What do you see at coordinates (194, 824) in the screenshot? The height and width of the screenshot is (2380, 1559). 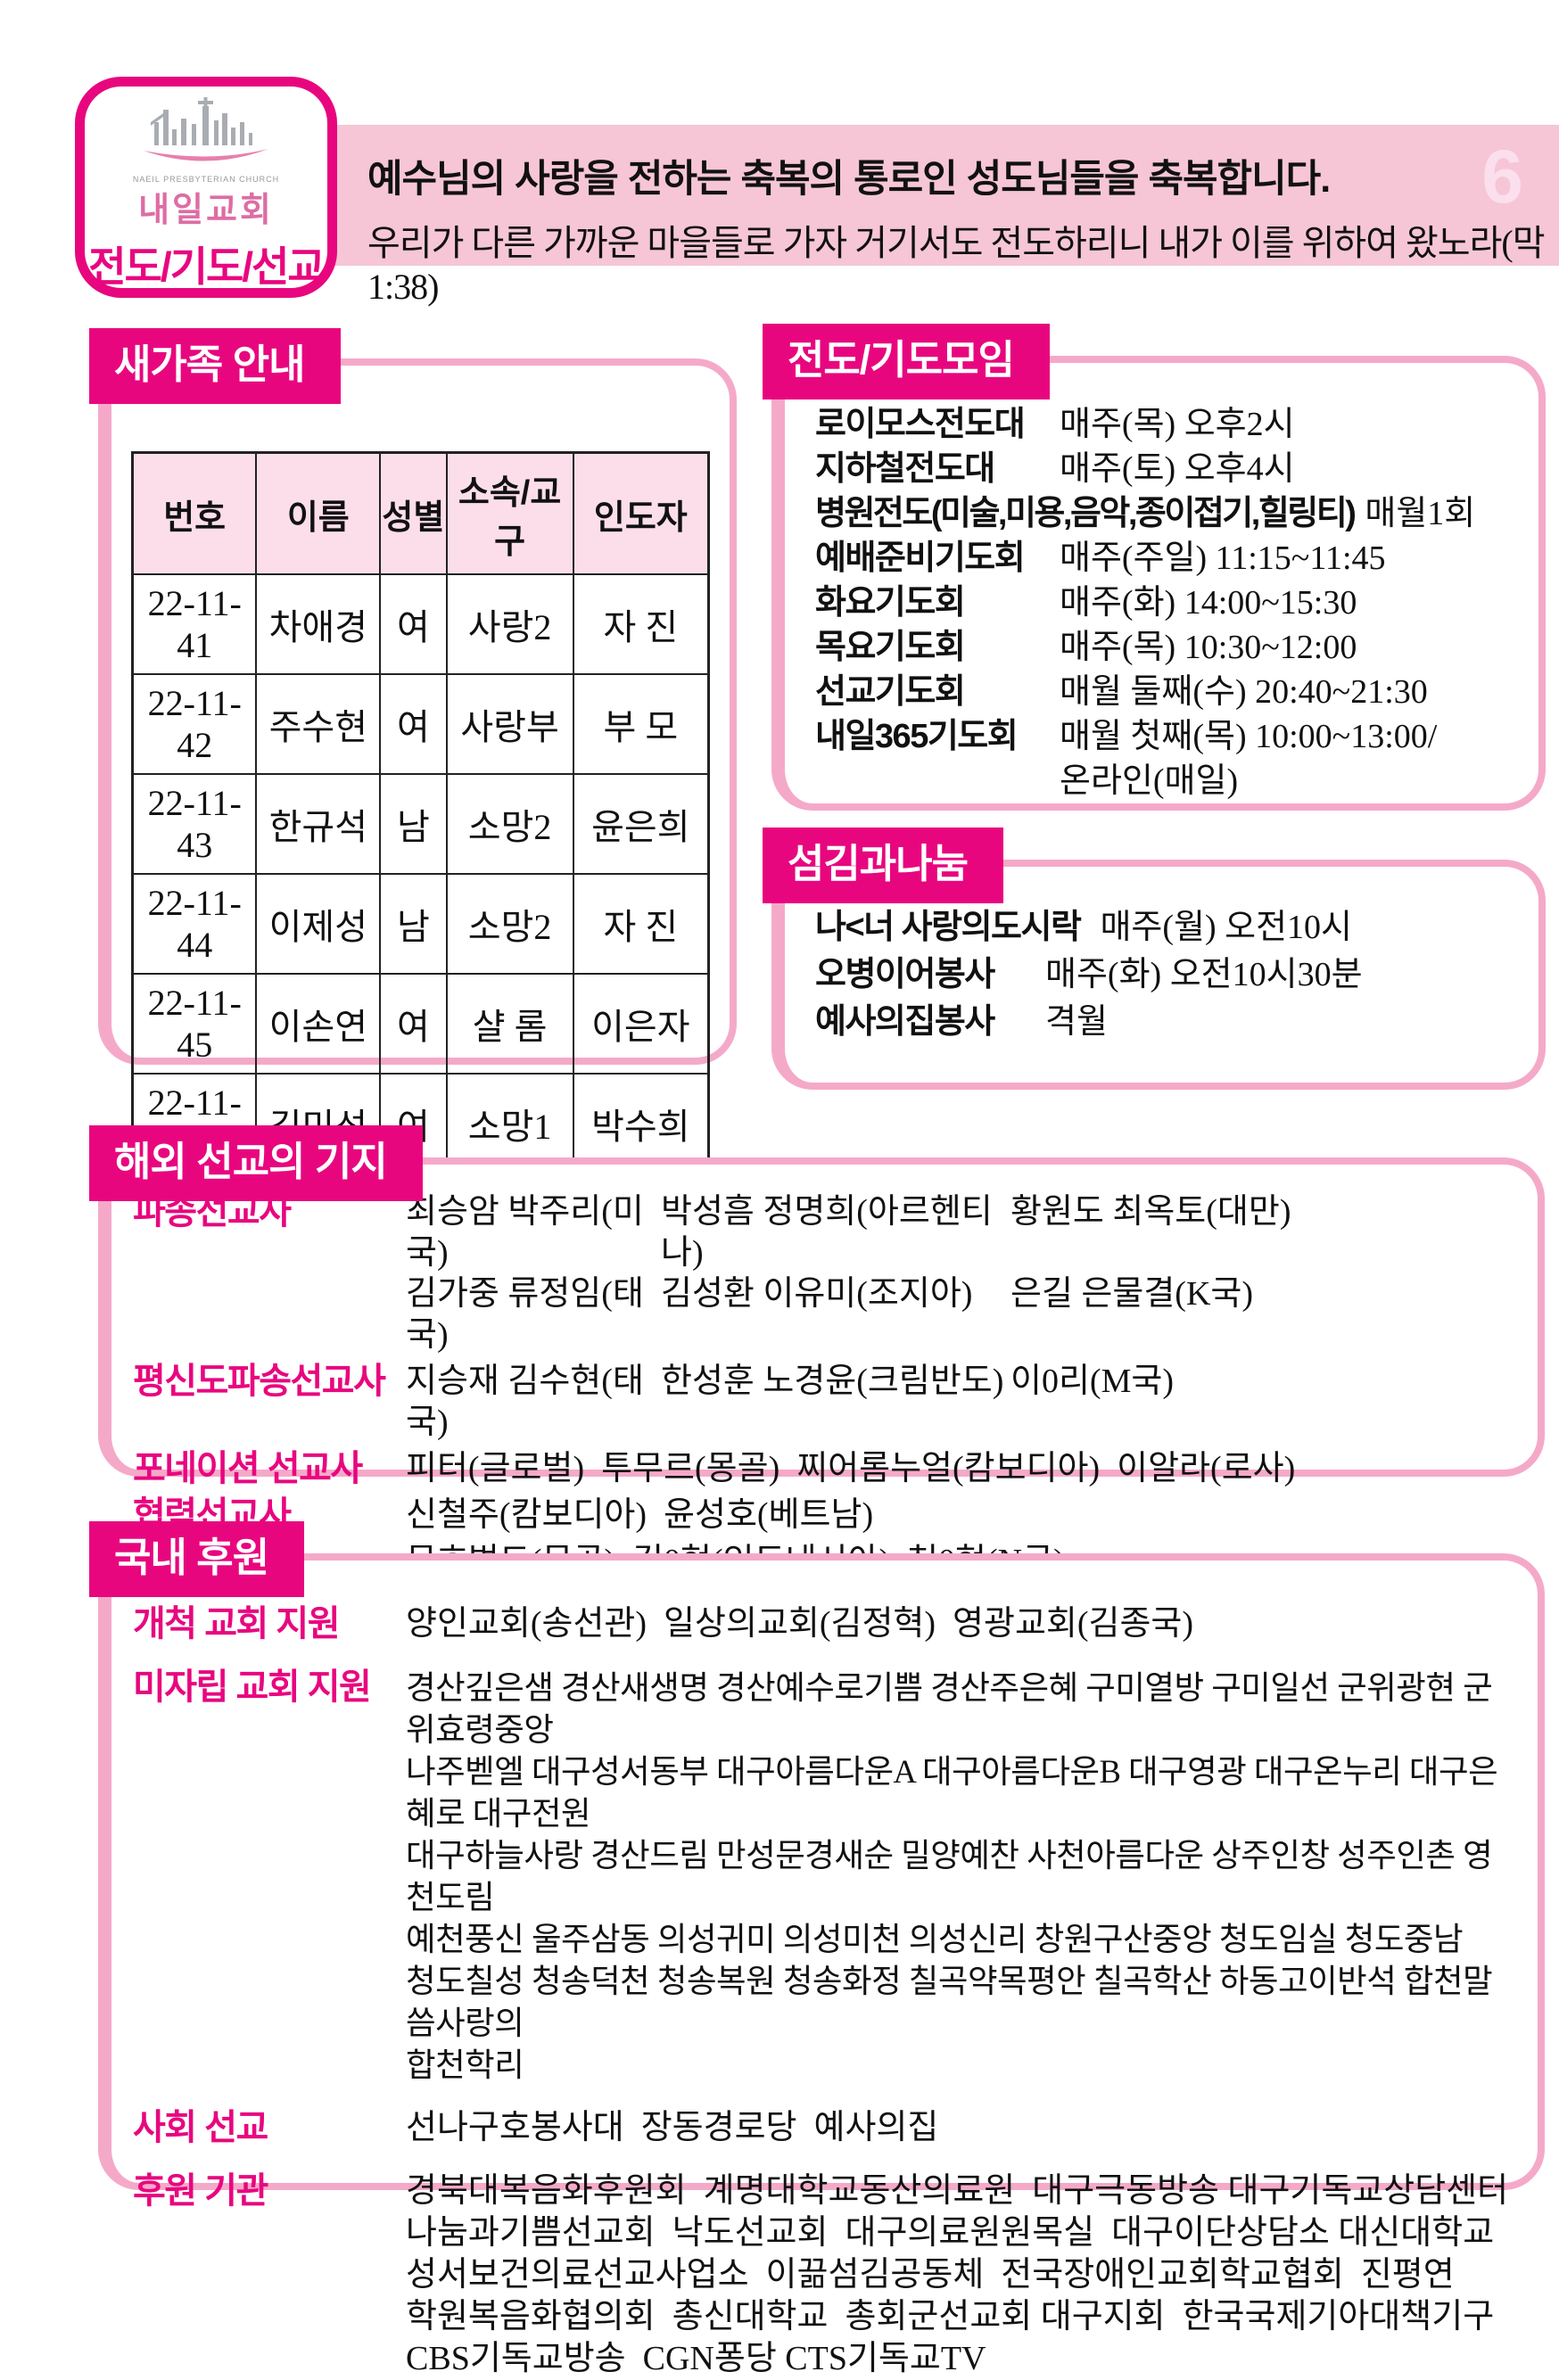 I see `cell-number: 22-11-43` at bounding box center [194, 824].